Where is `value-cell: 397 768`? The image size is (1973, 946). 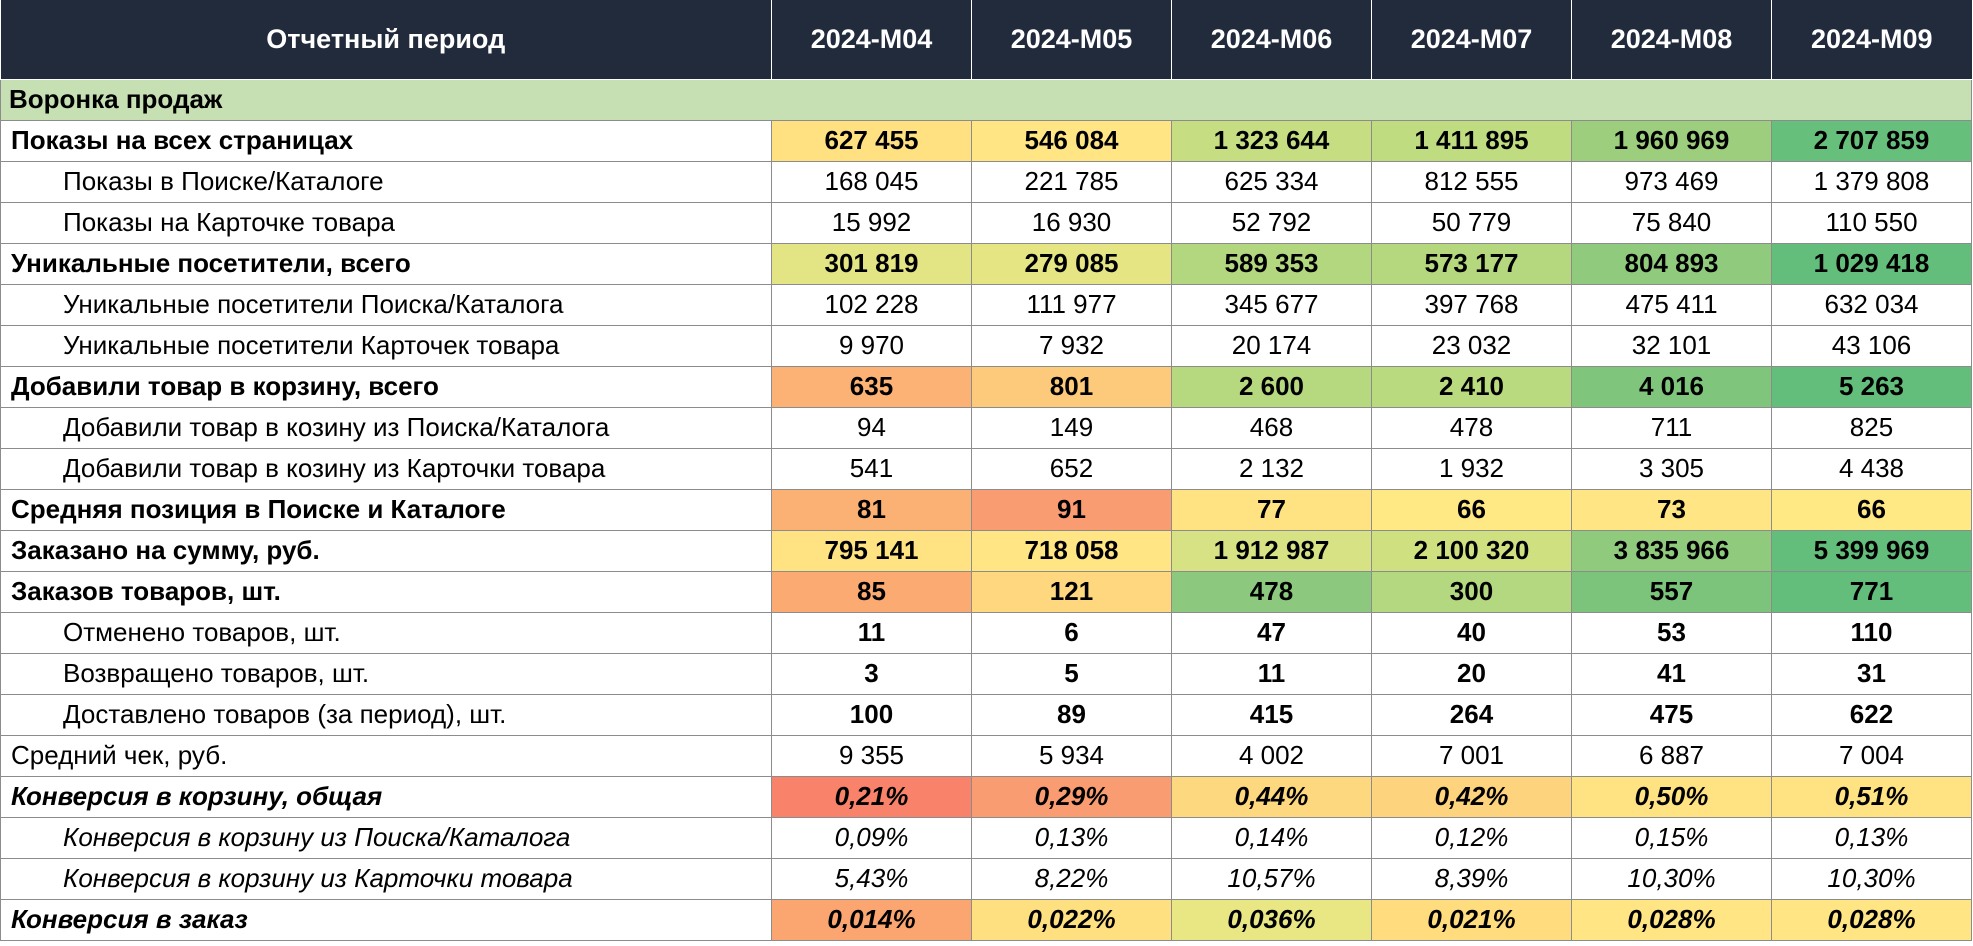 value-cell: 397 768 is located at coordinates (1471, 304).